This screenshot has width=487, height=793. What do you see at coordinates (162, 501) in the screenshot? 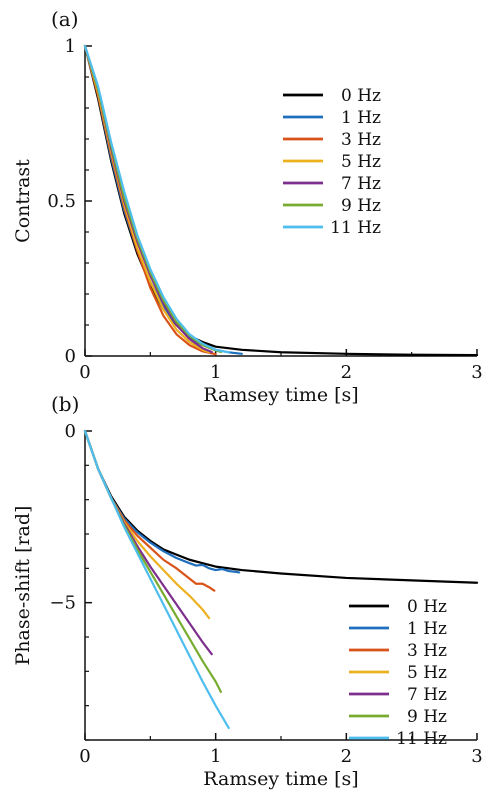
I see `series-line-1-hz` at bounding box center [162, 501].